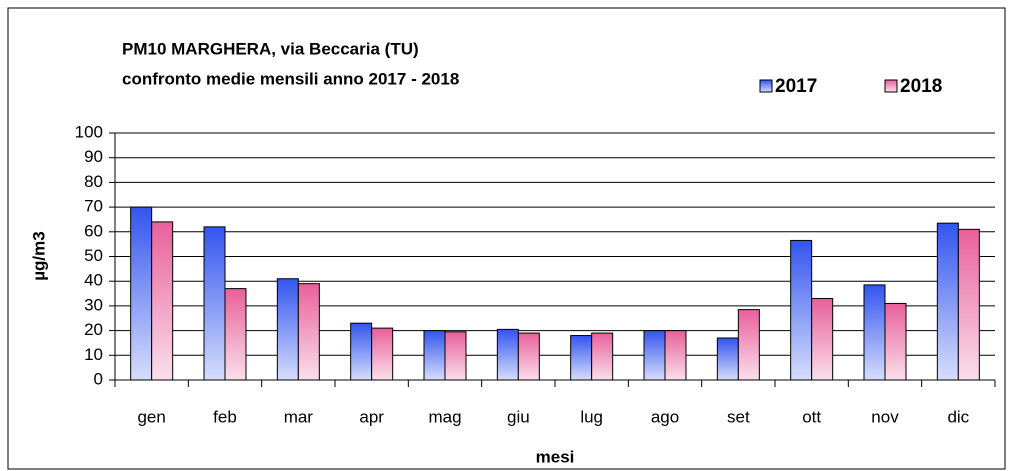 Image resolution: width=1014 pixels, height=471 pixels. What do you see at coordinates (93, 304) in the screenshot?
I see `y-tick-label: 30` at bounding box center [93, 304].